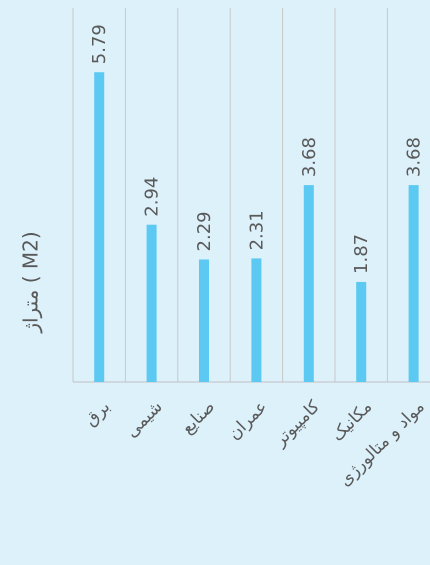  What do you see at coordinates (256, 230) in the screenshot?
I see `value-label: 2.31` at bounding box center [256, 230].